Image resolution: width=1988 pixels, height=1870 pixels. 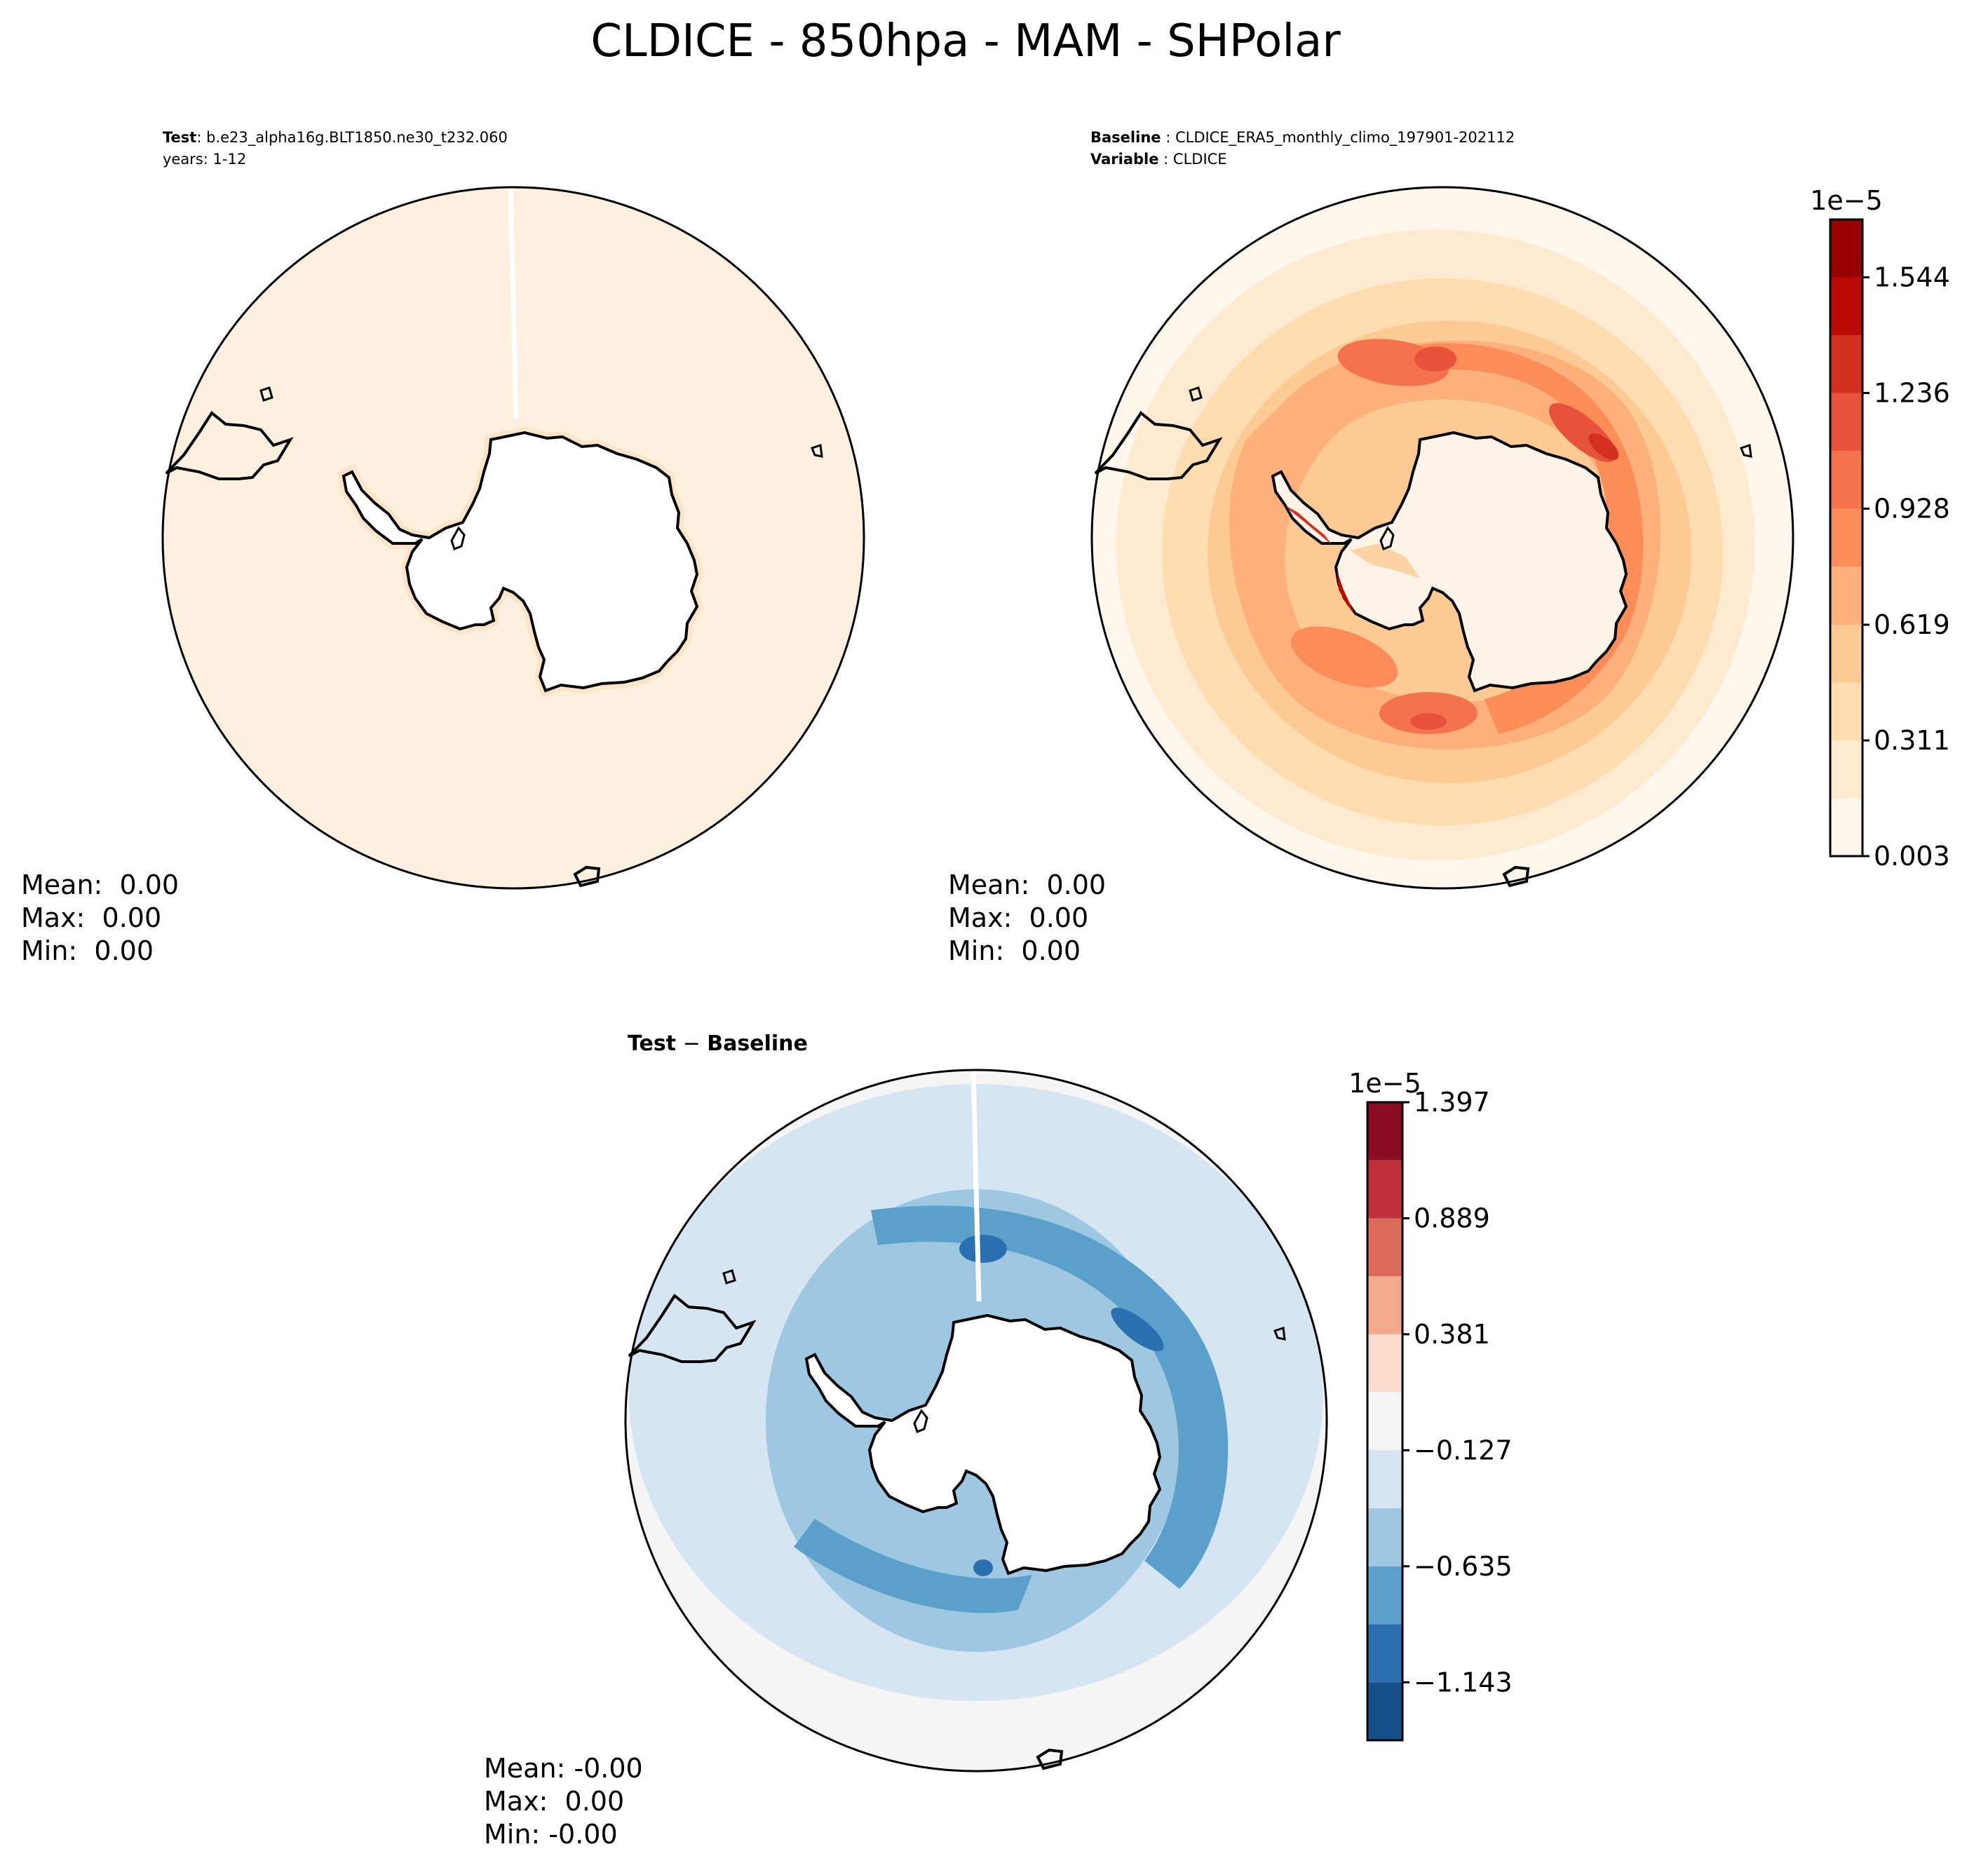 I want to click on baseline-colorbar-tick-label: 0.928, so click(x=1912, y=508).